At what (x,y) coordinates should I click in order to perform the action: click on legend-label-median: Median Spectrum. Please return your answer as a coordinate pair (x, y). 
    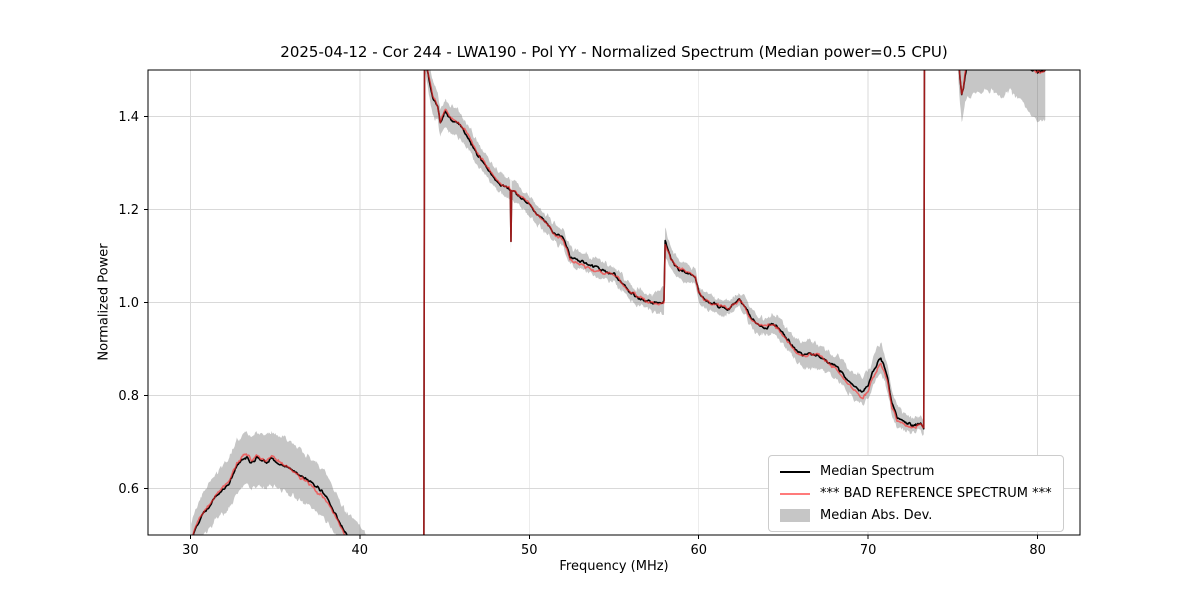
    Looking at the image, I should click on (877, 471).